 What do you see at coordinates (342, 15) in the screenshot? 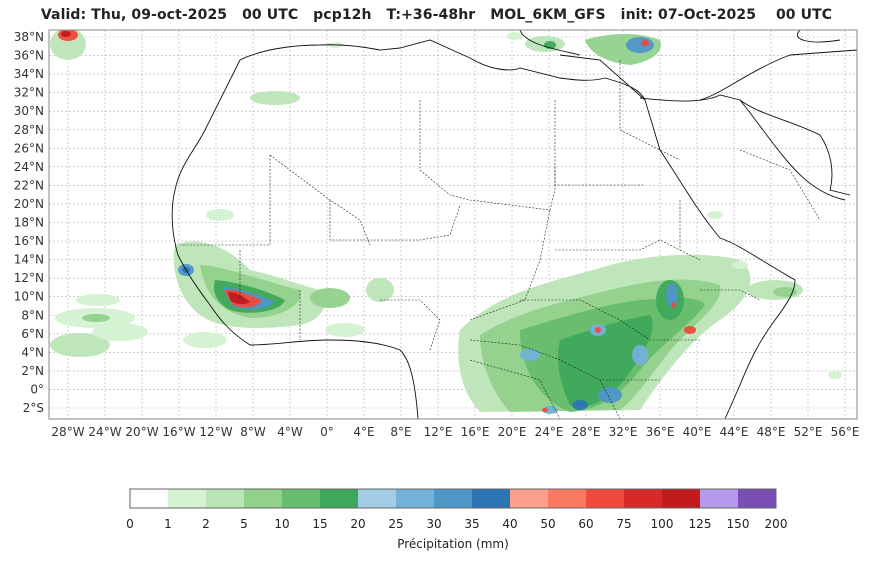
I see `title-product: pcp12h` at bounding box center [342, 15].